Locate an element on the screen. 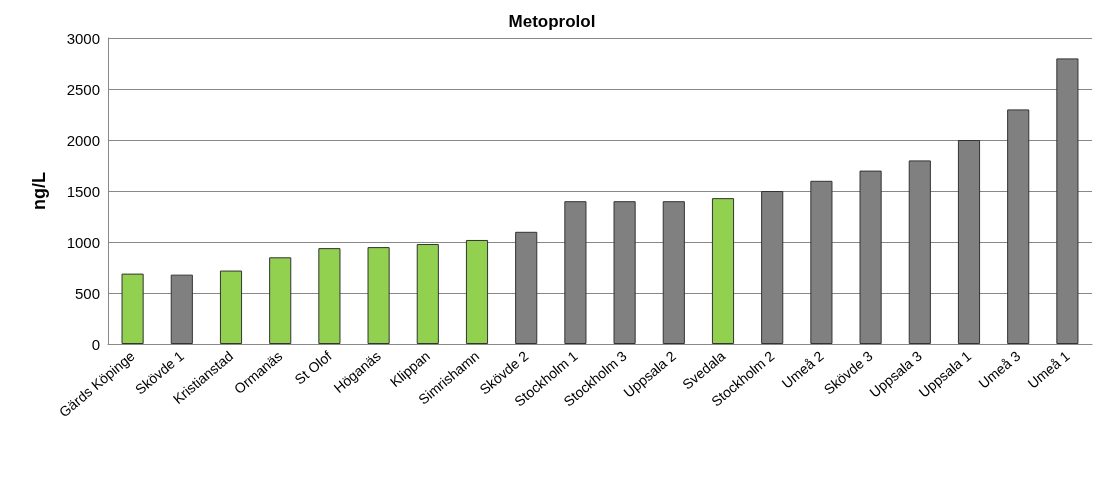 The height and width of the screenshot is (479, 1104). y-tick-label: 3000 is located at coordinates (83, 38).